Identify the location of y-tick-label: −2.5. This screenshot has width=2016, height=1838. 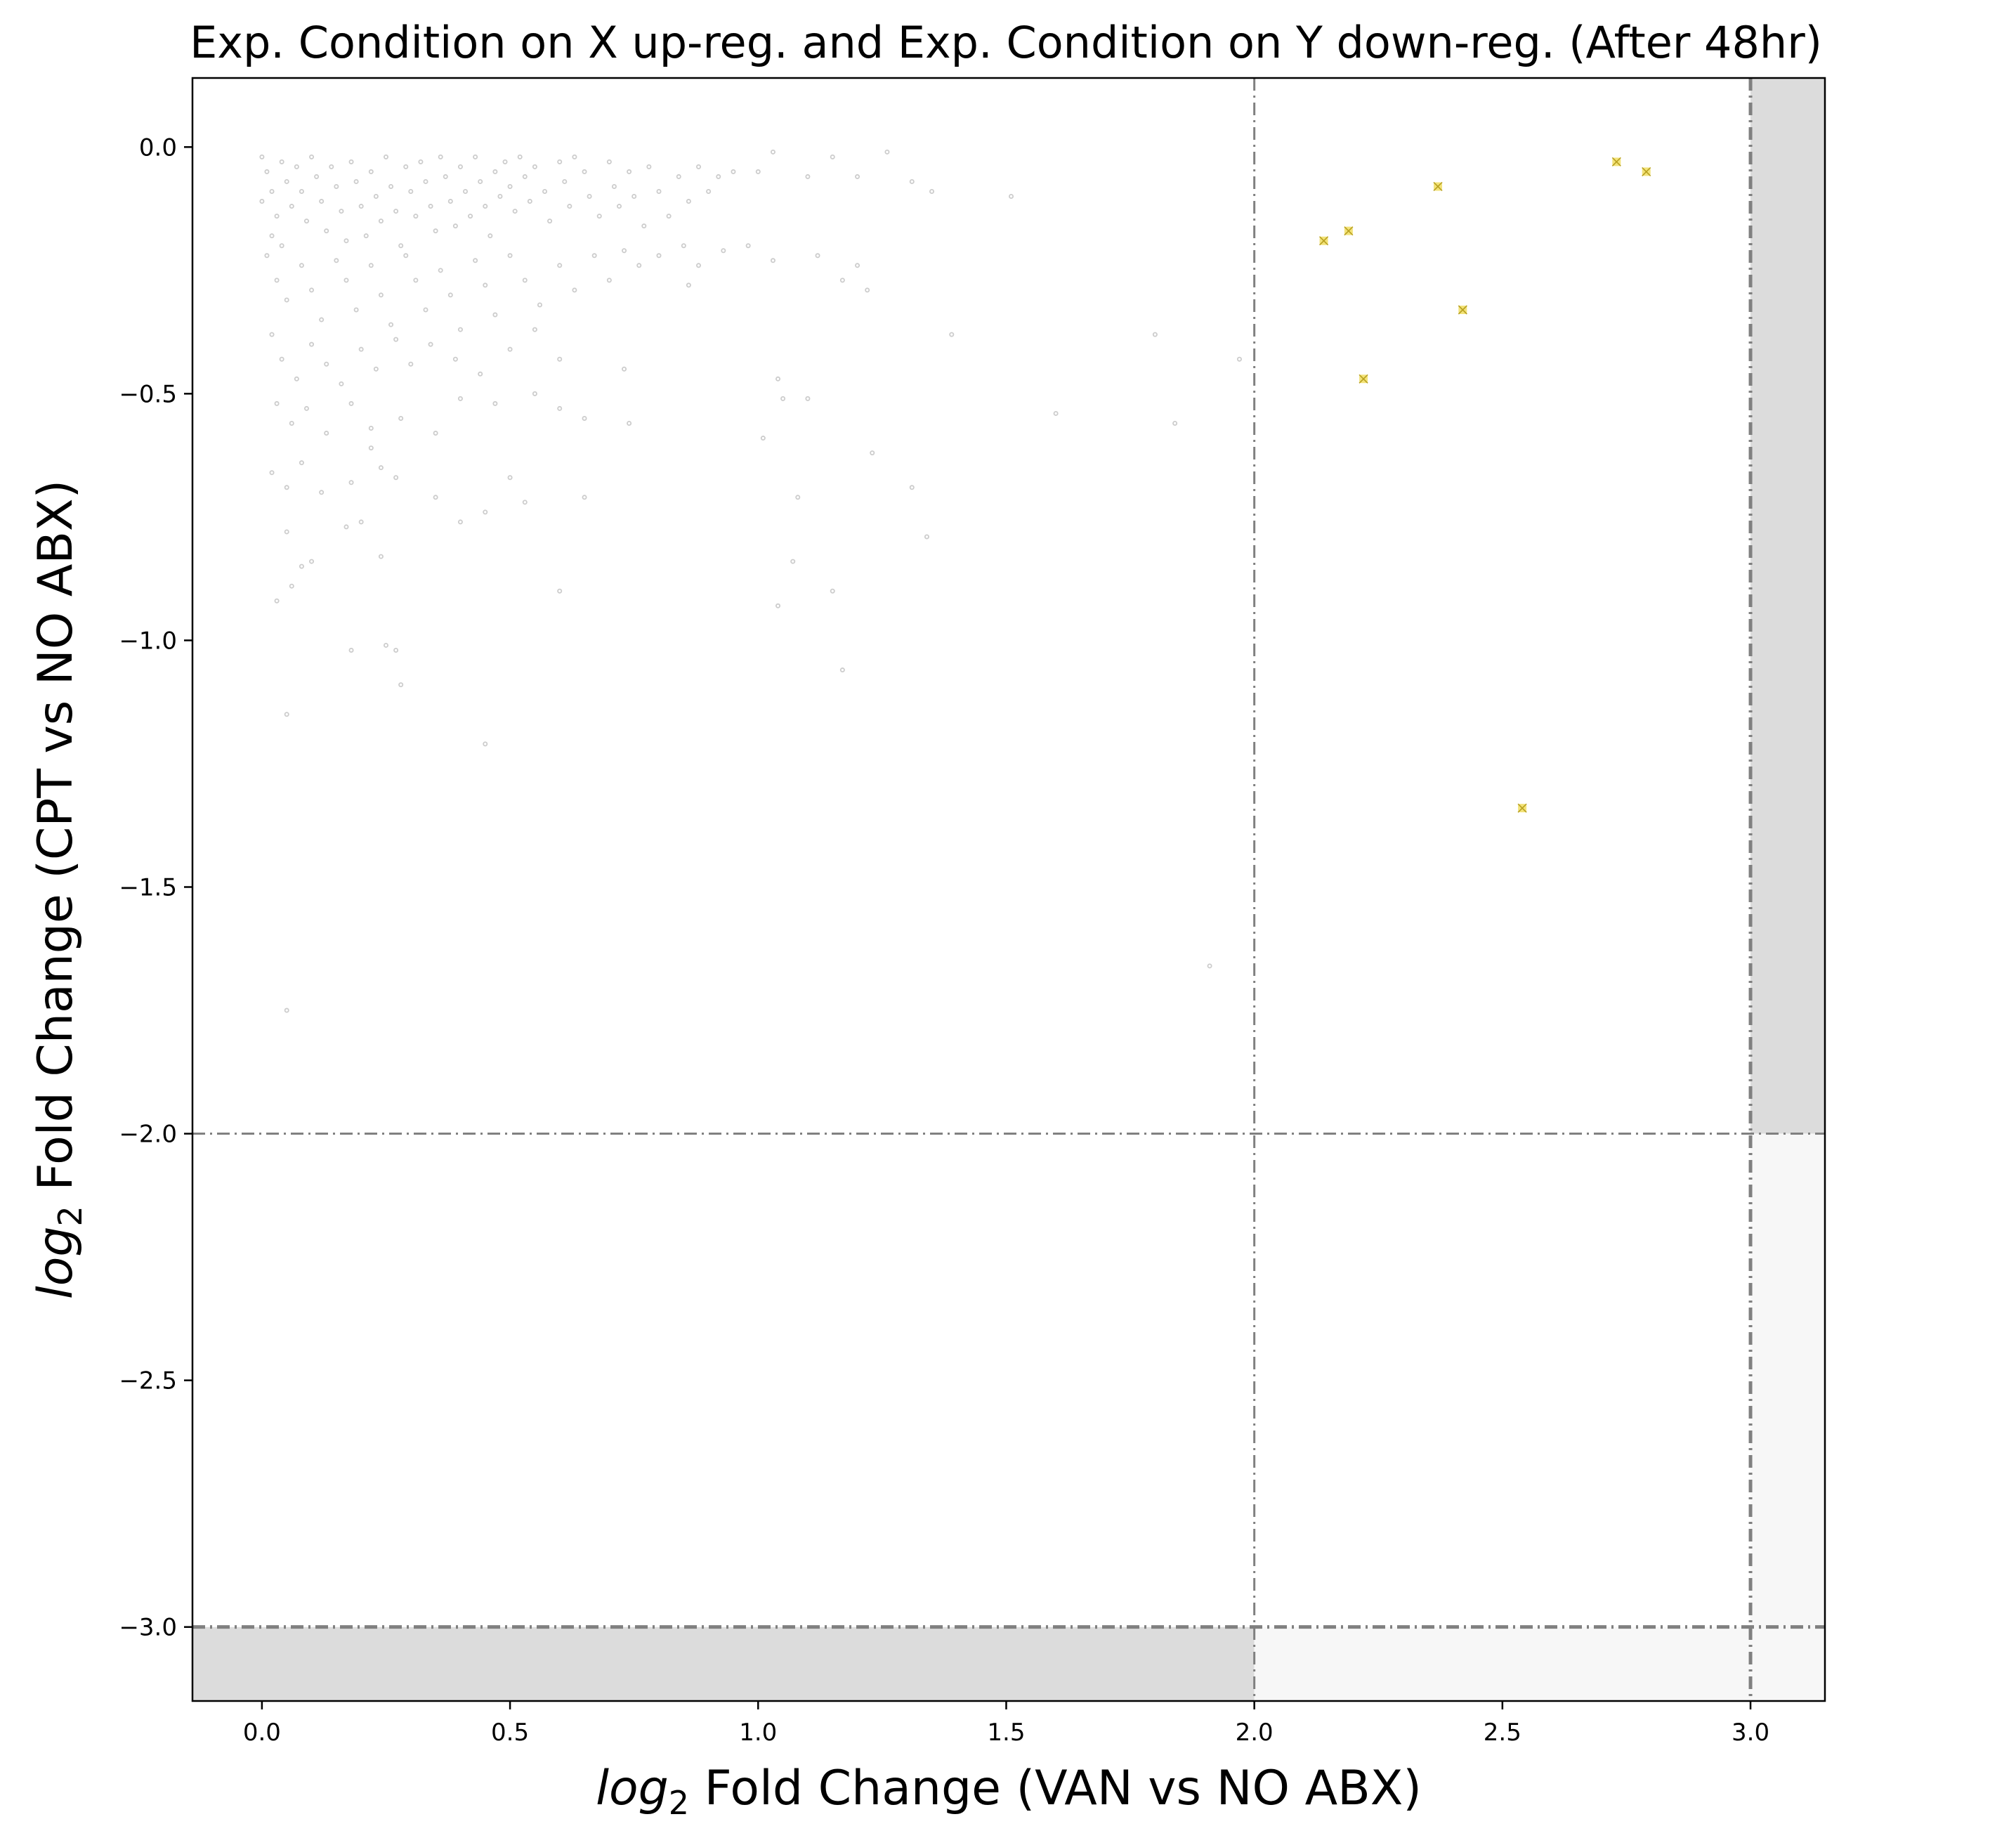
(148, 1381).